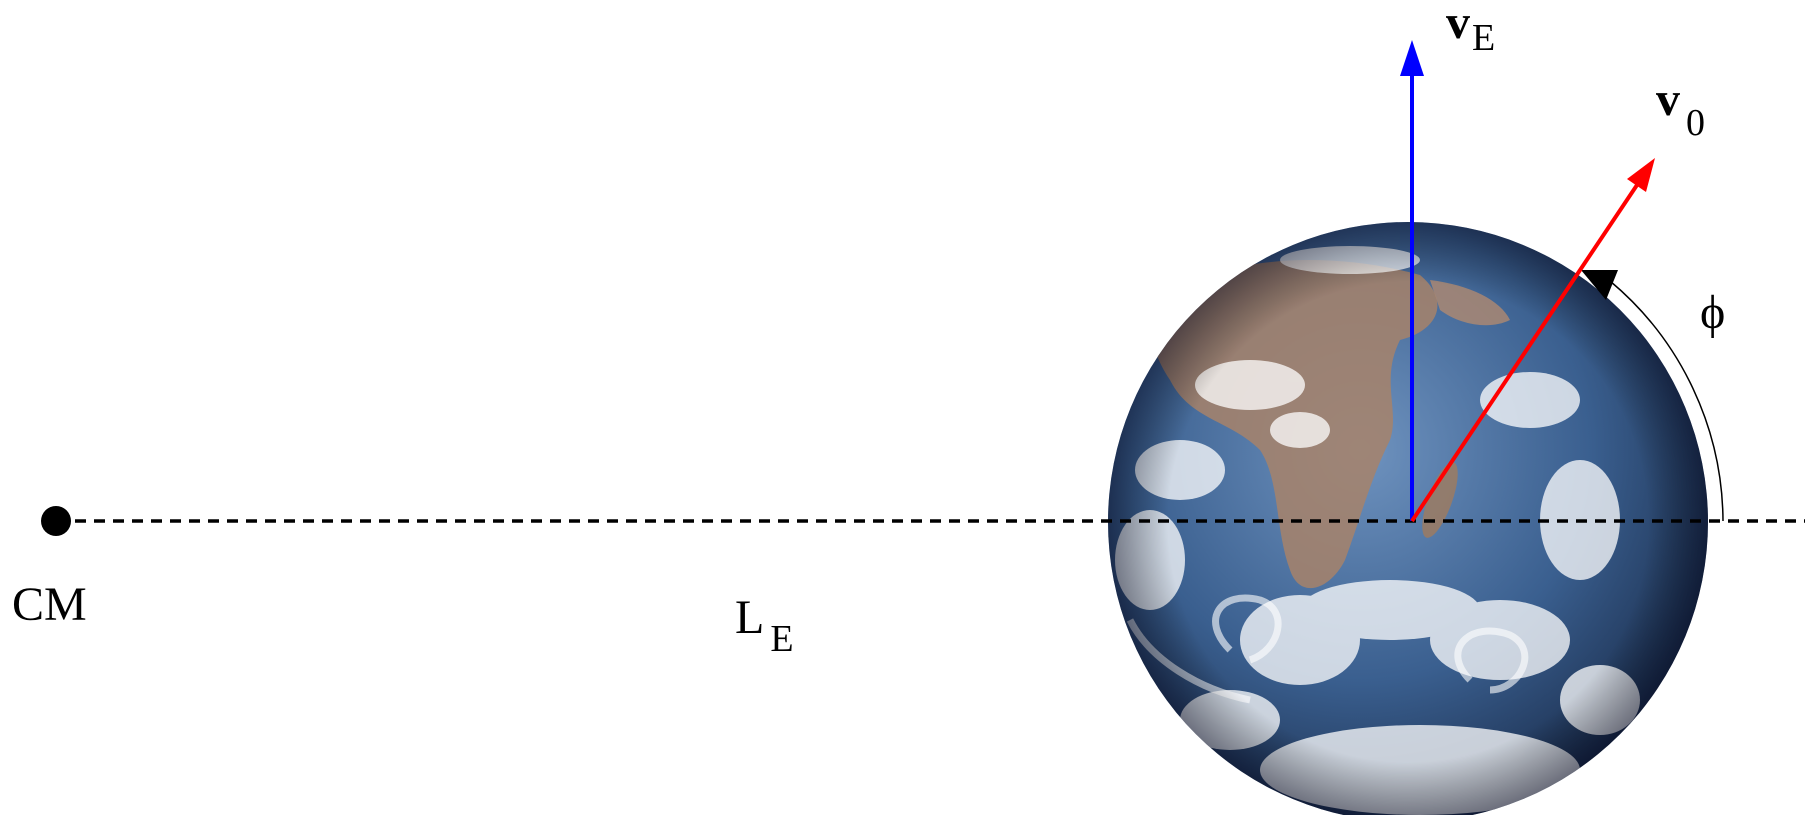 The image size is (1805, 815). I want to click on launch-velocity-arrowhead, so click(1641, 175).